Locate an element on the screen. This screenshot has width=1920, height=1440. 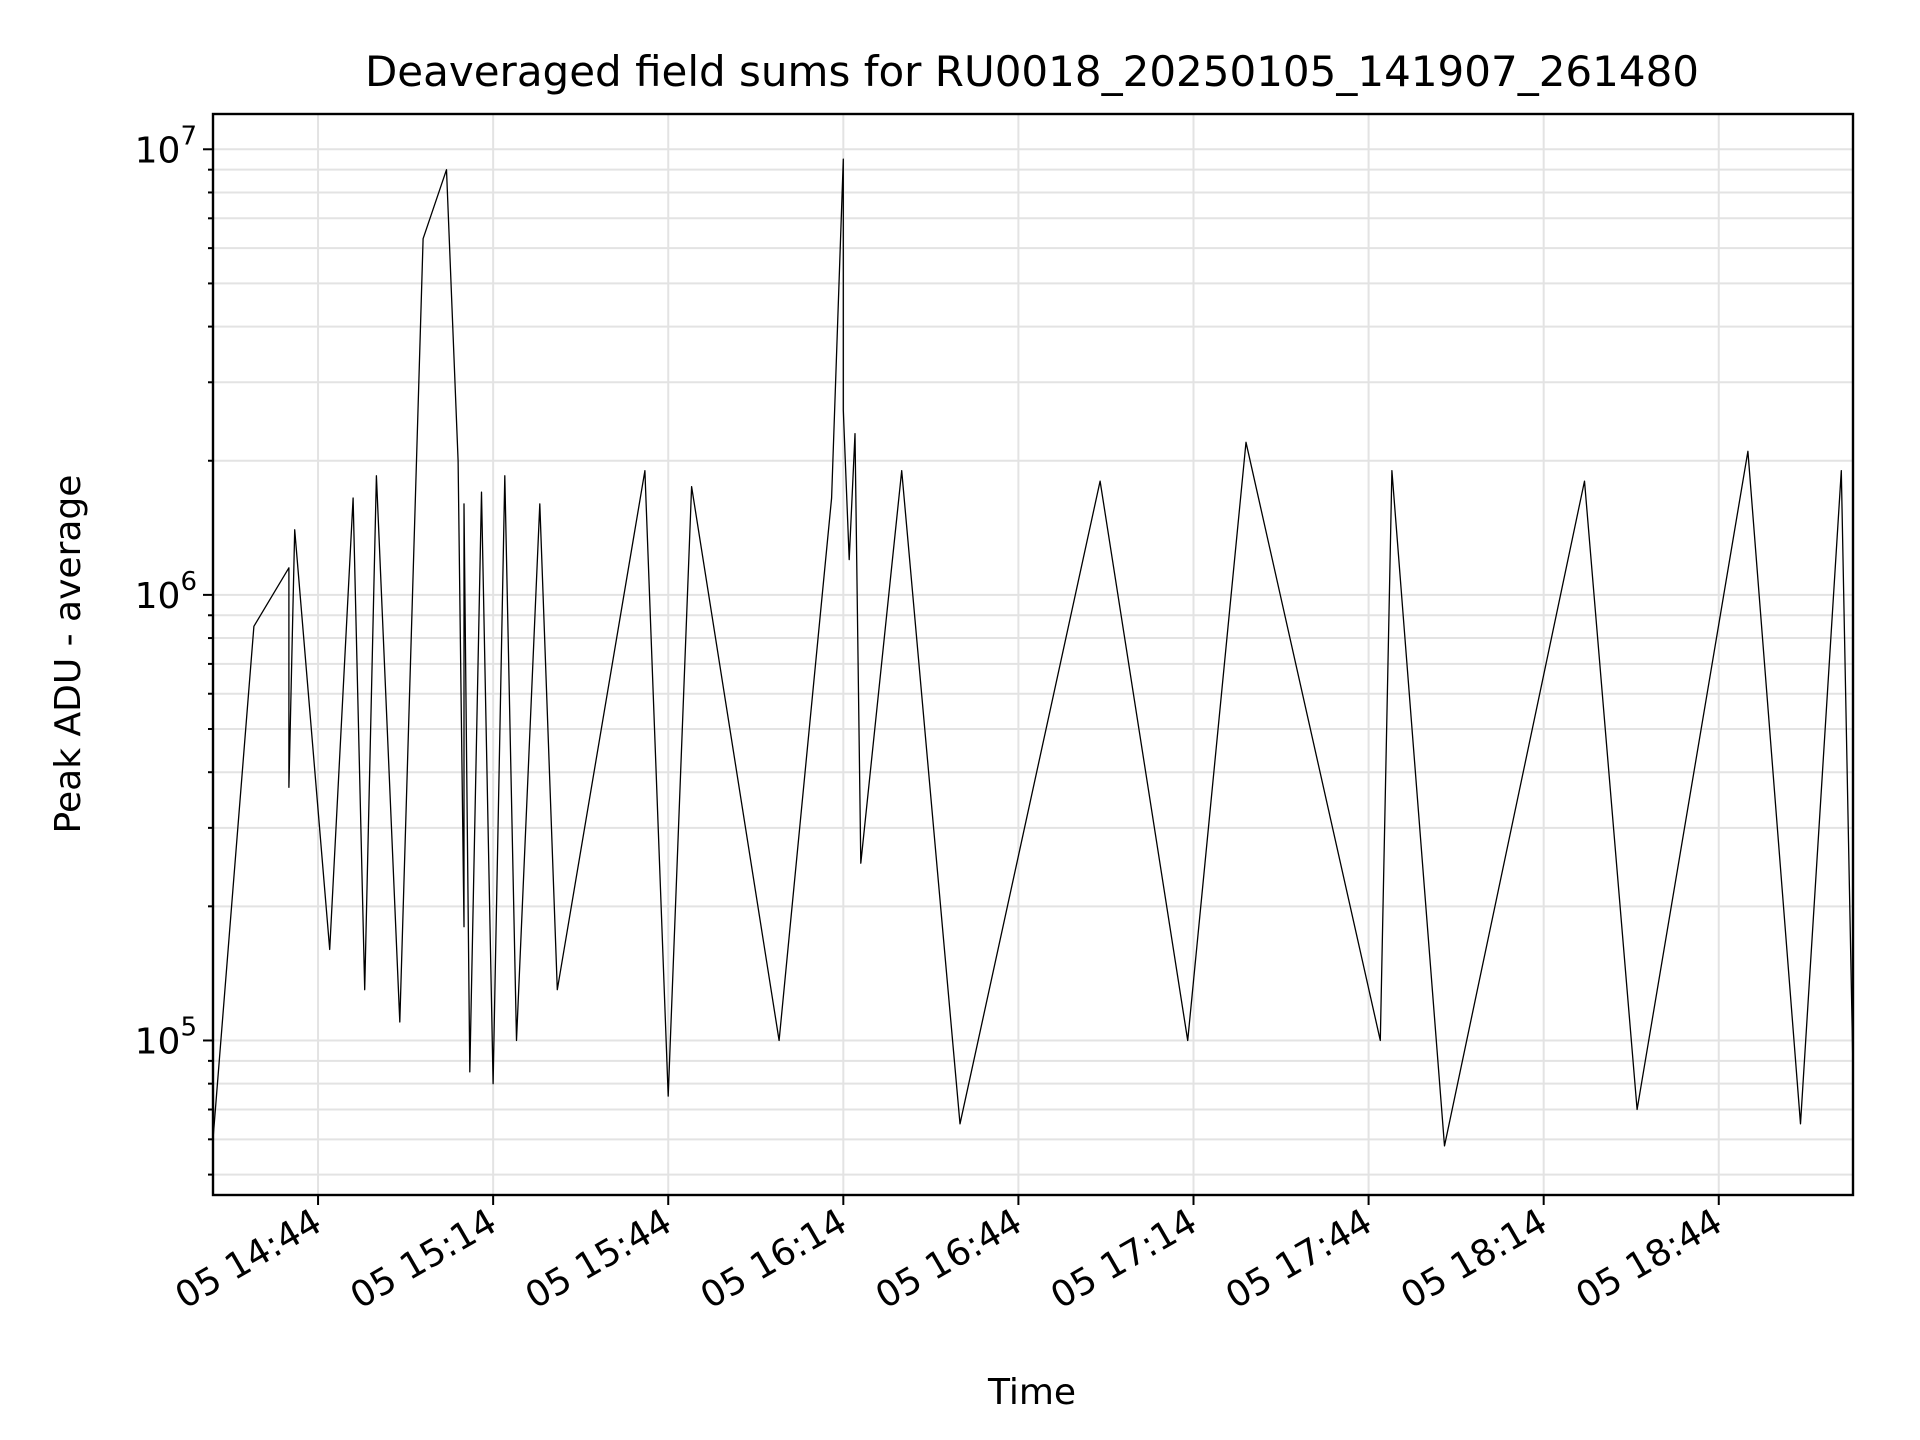
x-tick-label: 05 17:44 is located at coordinates (1299, 1259).